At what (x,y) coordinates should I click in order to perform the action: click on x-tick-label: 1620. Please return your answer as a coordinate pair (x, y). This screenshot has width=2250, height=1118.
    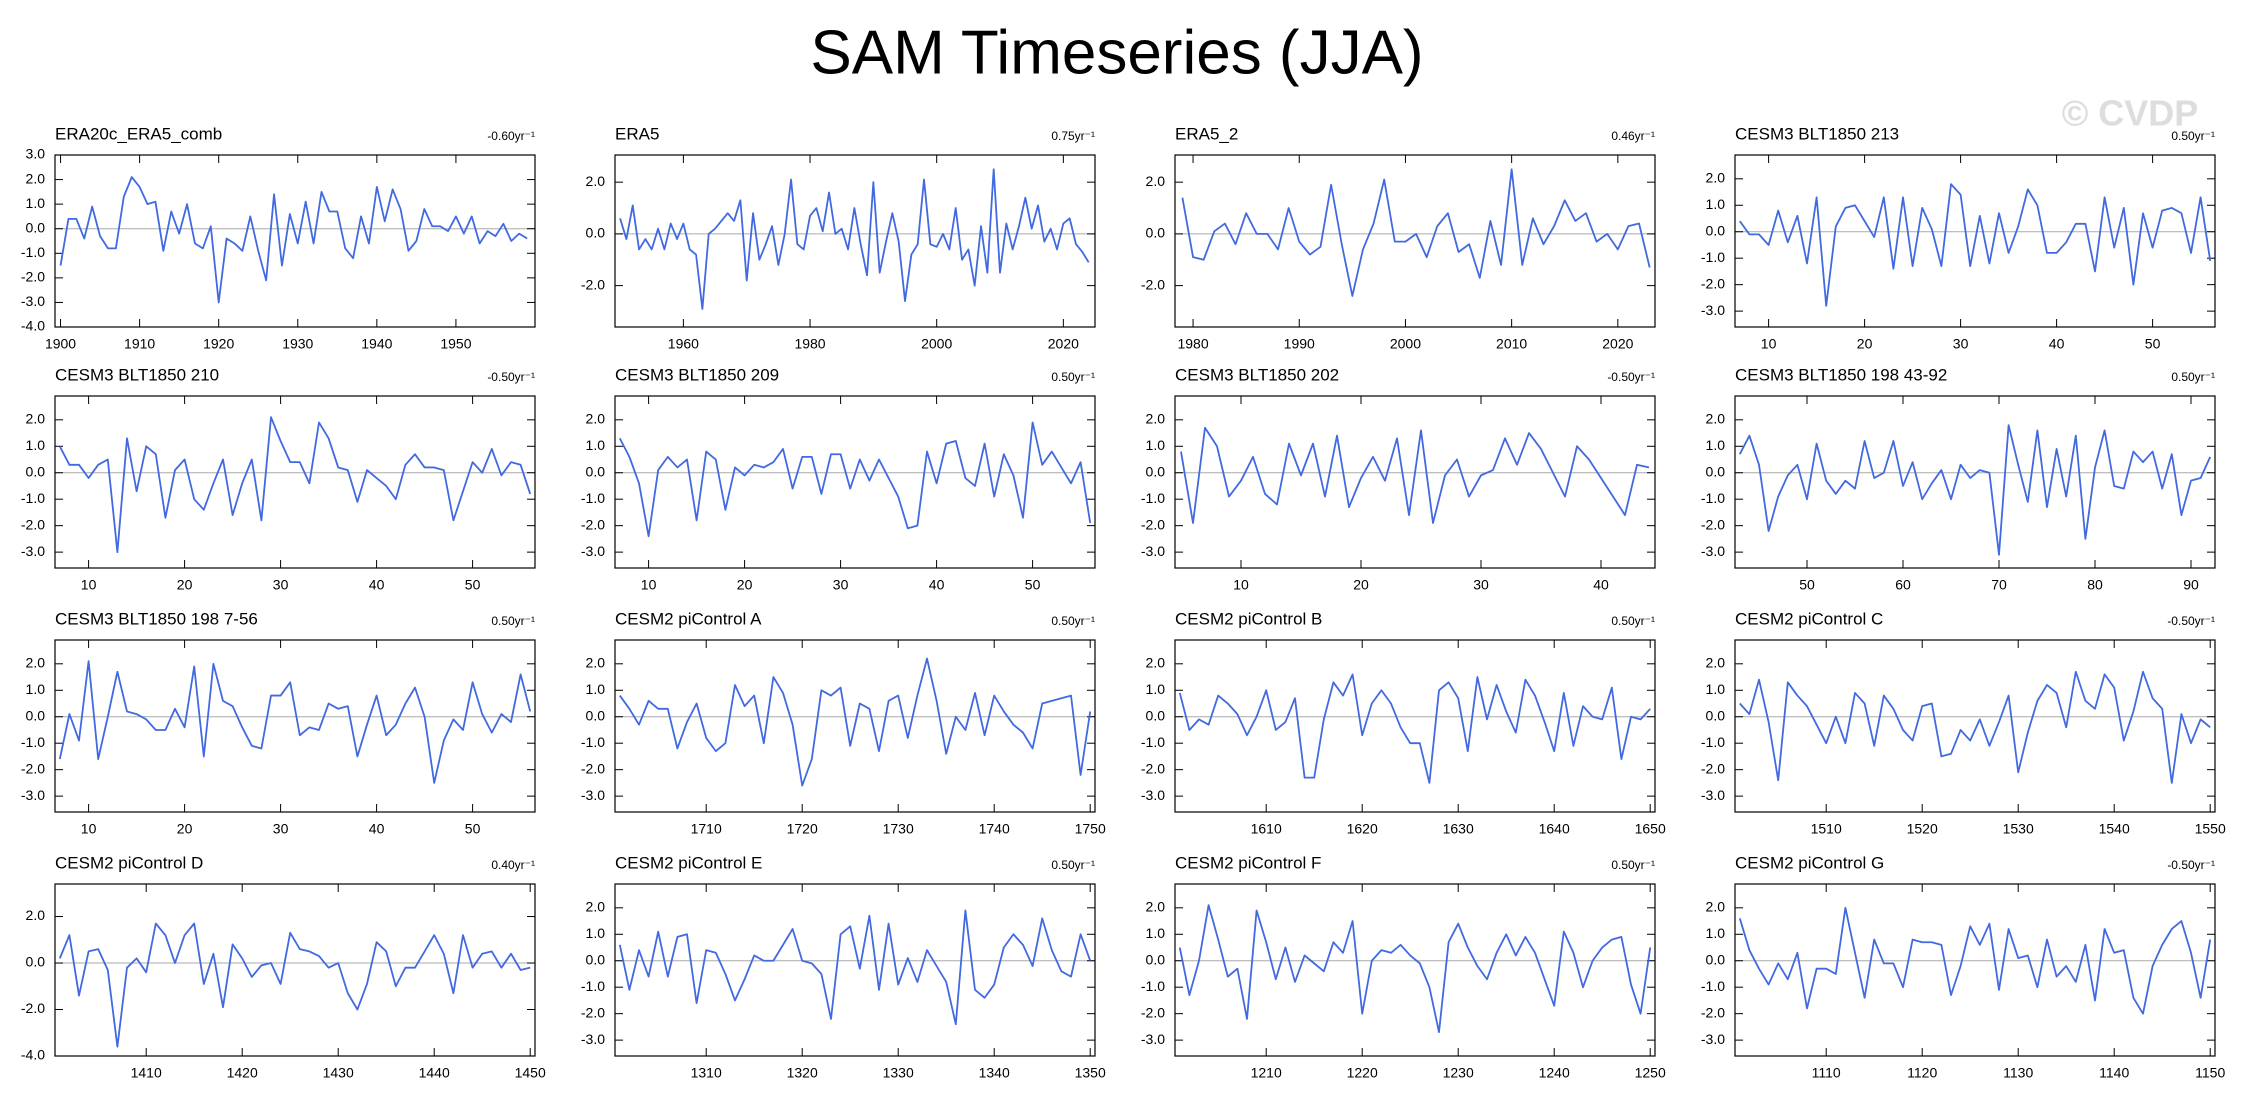
    Looking at the image, I should click on (1362, 829).